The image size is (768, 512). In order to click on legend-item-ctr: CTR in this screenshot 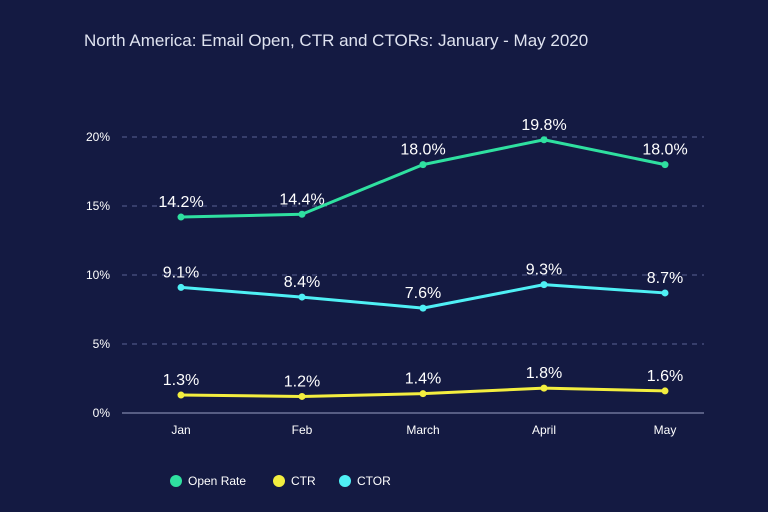, I will do `click(294, 481)`.